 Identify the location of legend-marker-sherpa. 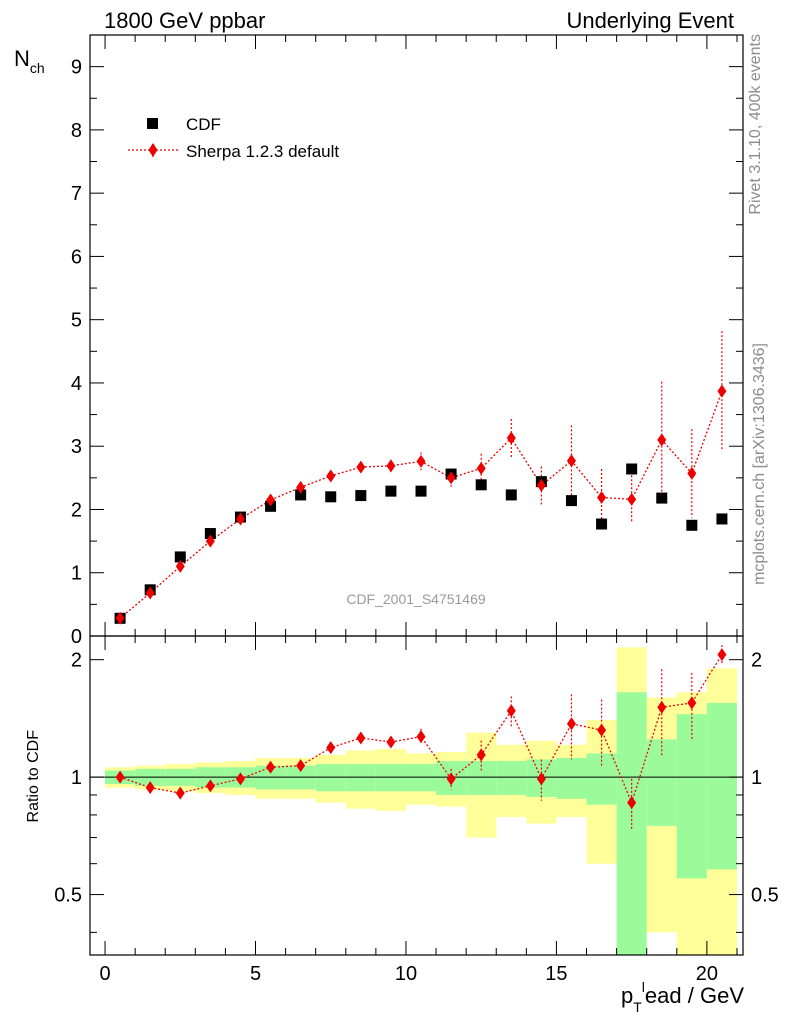
(153, 150).